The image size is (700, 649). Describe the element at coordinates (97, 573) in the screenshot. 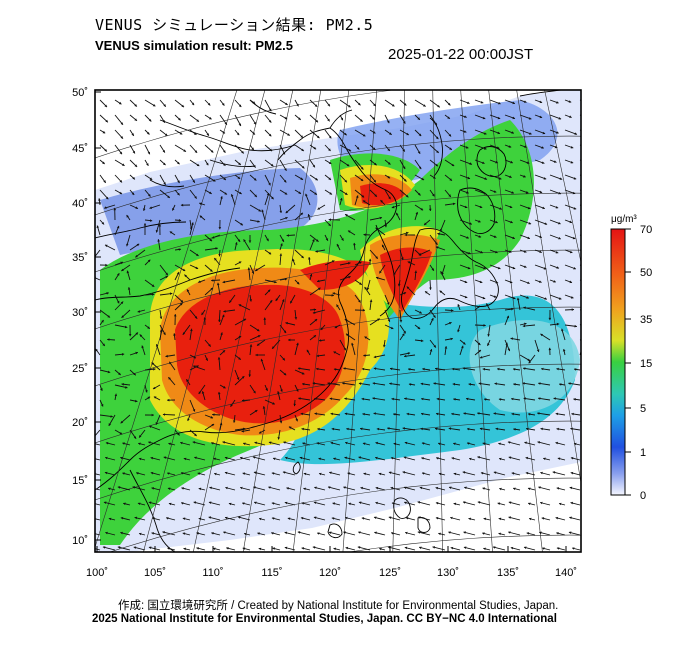

I see `lon-label: 100˚` at that location.